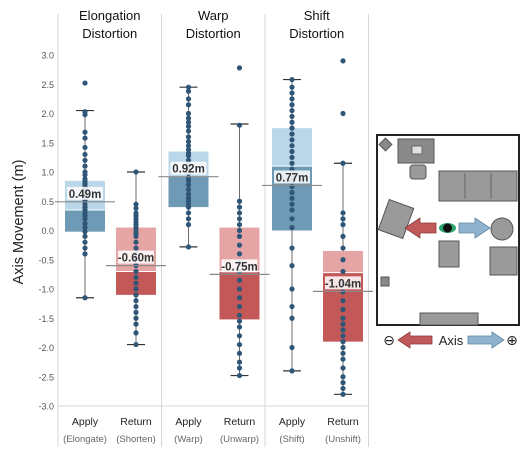 The image size is (521, 452). Describe the element at coordinates (46, 260) in the screenshot. I see `y-tick-label: -0.5` at that location.